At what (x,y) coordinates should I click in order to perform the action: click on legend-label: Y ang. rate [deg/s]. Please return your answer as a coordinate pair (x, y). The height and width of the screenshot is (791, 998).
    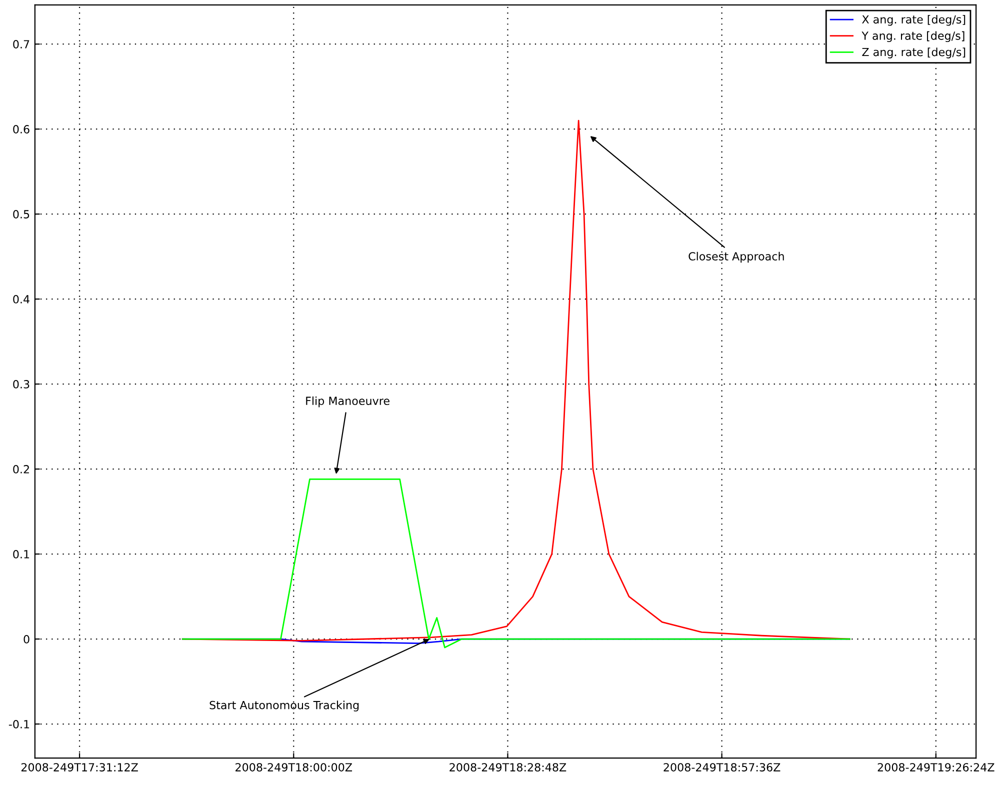
    Looking at the image, I should click on (913, 36).